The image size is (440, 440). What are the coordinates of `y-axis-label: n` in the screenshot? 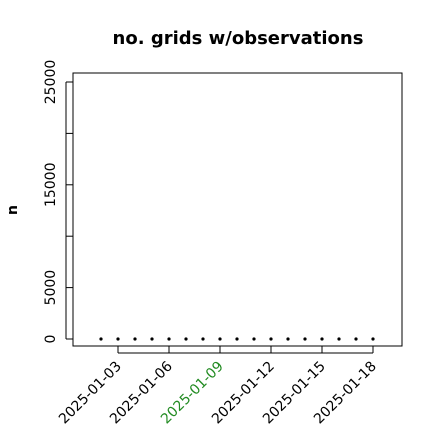 It's located at (13, 210).